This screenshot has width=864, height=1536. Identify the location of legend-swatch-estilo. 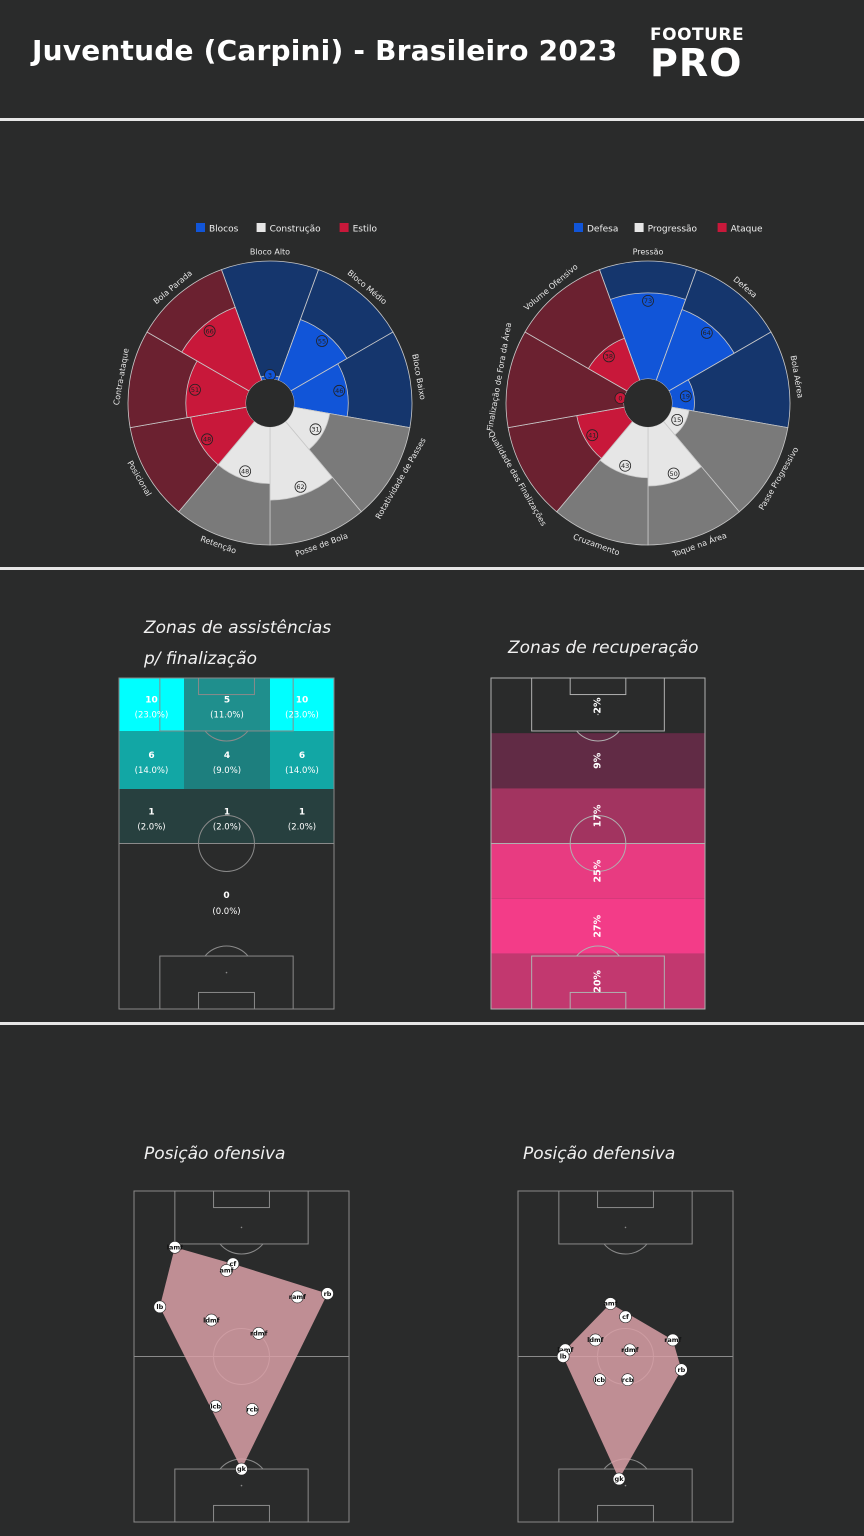
(344, 227).